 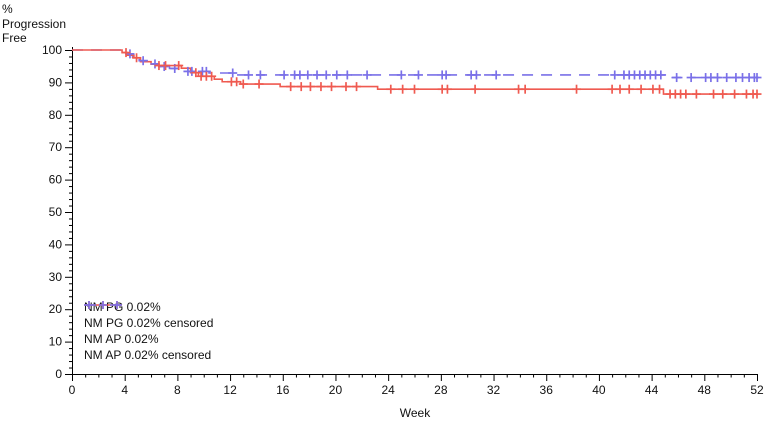 I want to click on legend-label: NM AP 0.02%, so click(x=121, y=339).